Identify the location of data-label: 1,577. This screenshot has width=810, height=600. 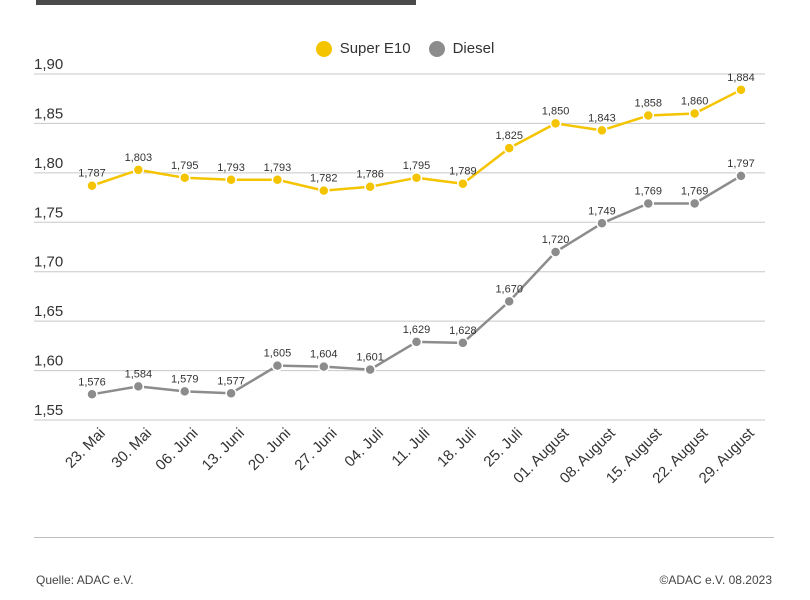
(231, 381).